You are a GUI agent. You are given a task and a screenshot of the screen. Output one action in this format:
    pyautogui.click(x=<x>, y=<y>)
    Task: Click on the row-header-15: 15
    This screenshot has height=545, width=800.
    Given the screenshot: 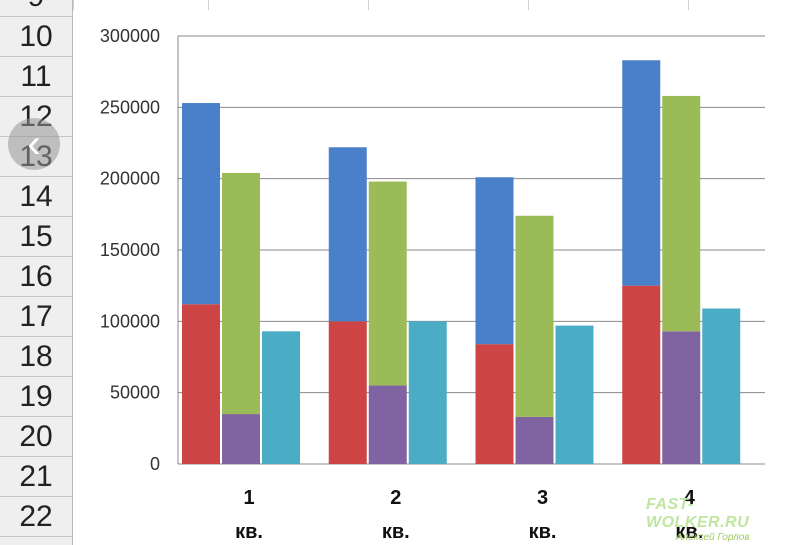 What is the action you would take?
    pyautogui.click(x=36, y=237)
    